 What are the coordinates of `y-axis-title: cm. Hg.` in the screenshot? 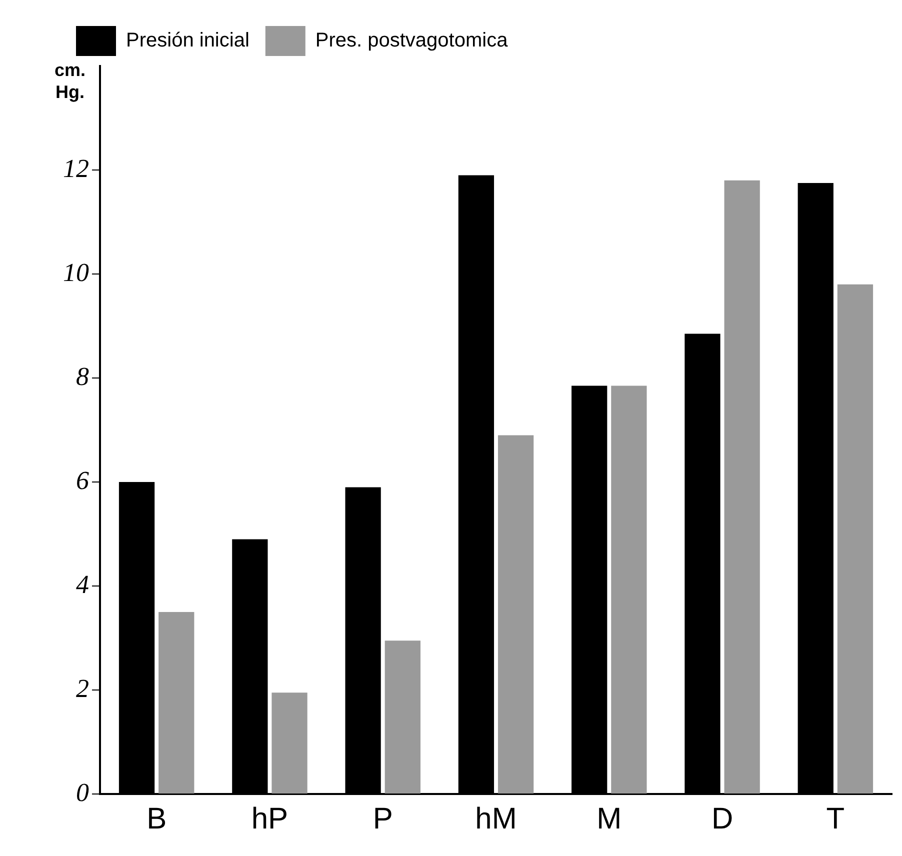 It's located at (70, 81).